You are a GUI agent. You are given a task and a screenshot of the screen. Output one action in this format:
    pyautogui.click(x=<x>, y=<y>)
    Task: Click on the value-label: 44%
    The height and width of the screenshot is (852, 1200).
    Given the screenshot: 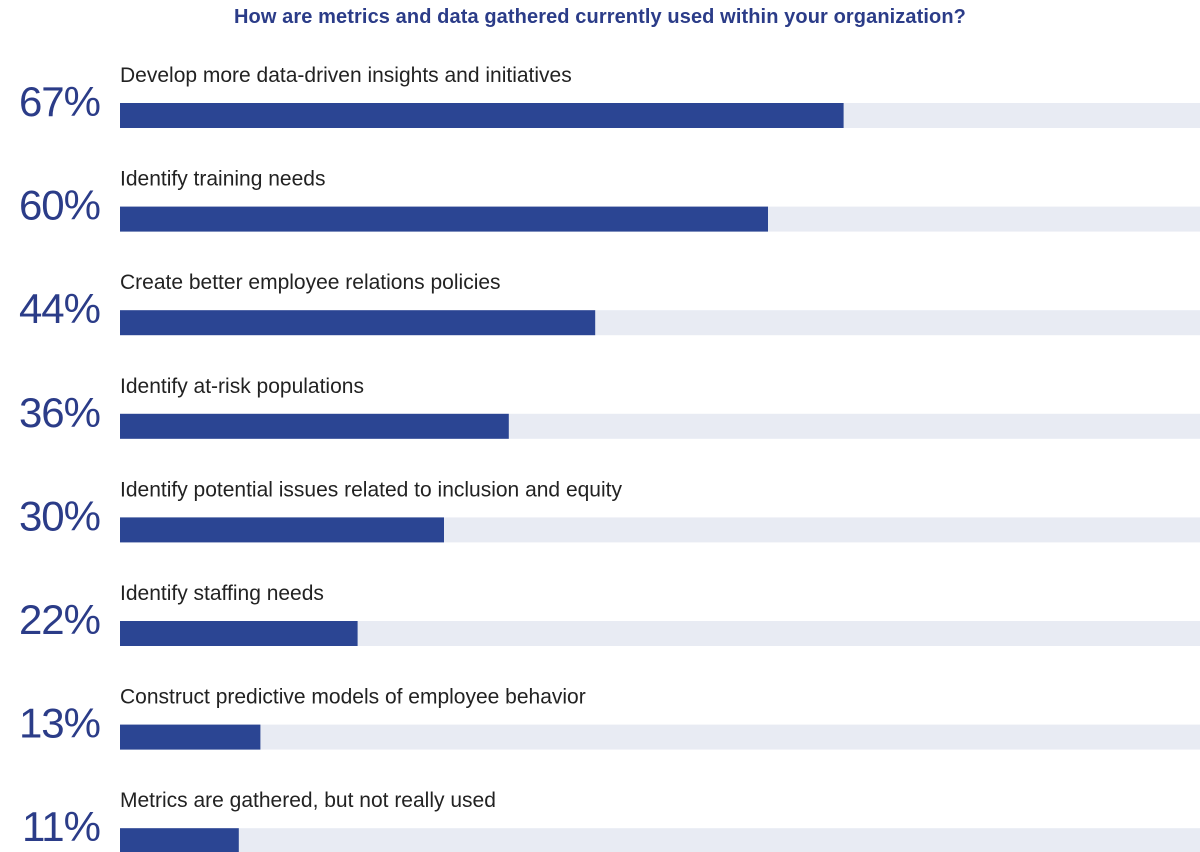 What is the action you would take?
    pyautogui.click(x=59, y=308)
    